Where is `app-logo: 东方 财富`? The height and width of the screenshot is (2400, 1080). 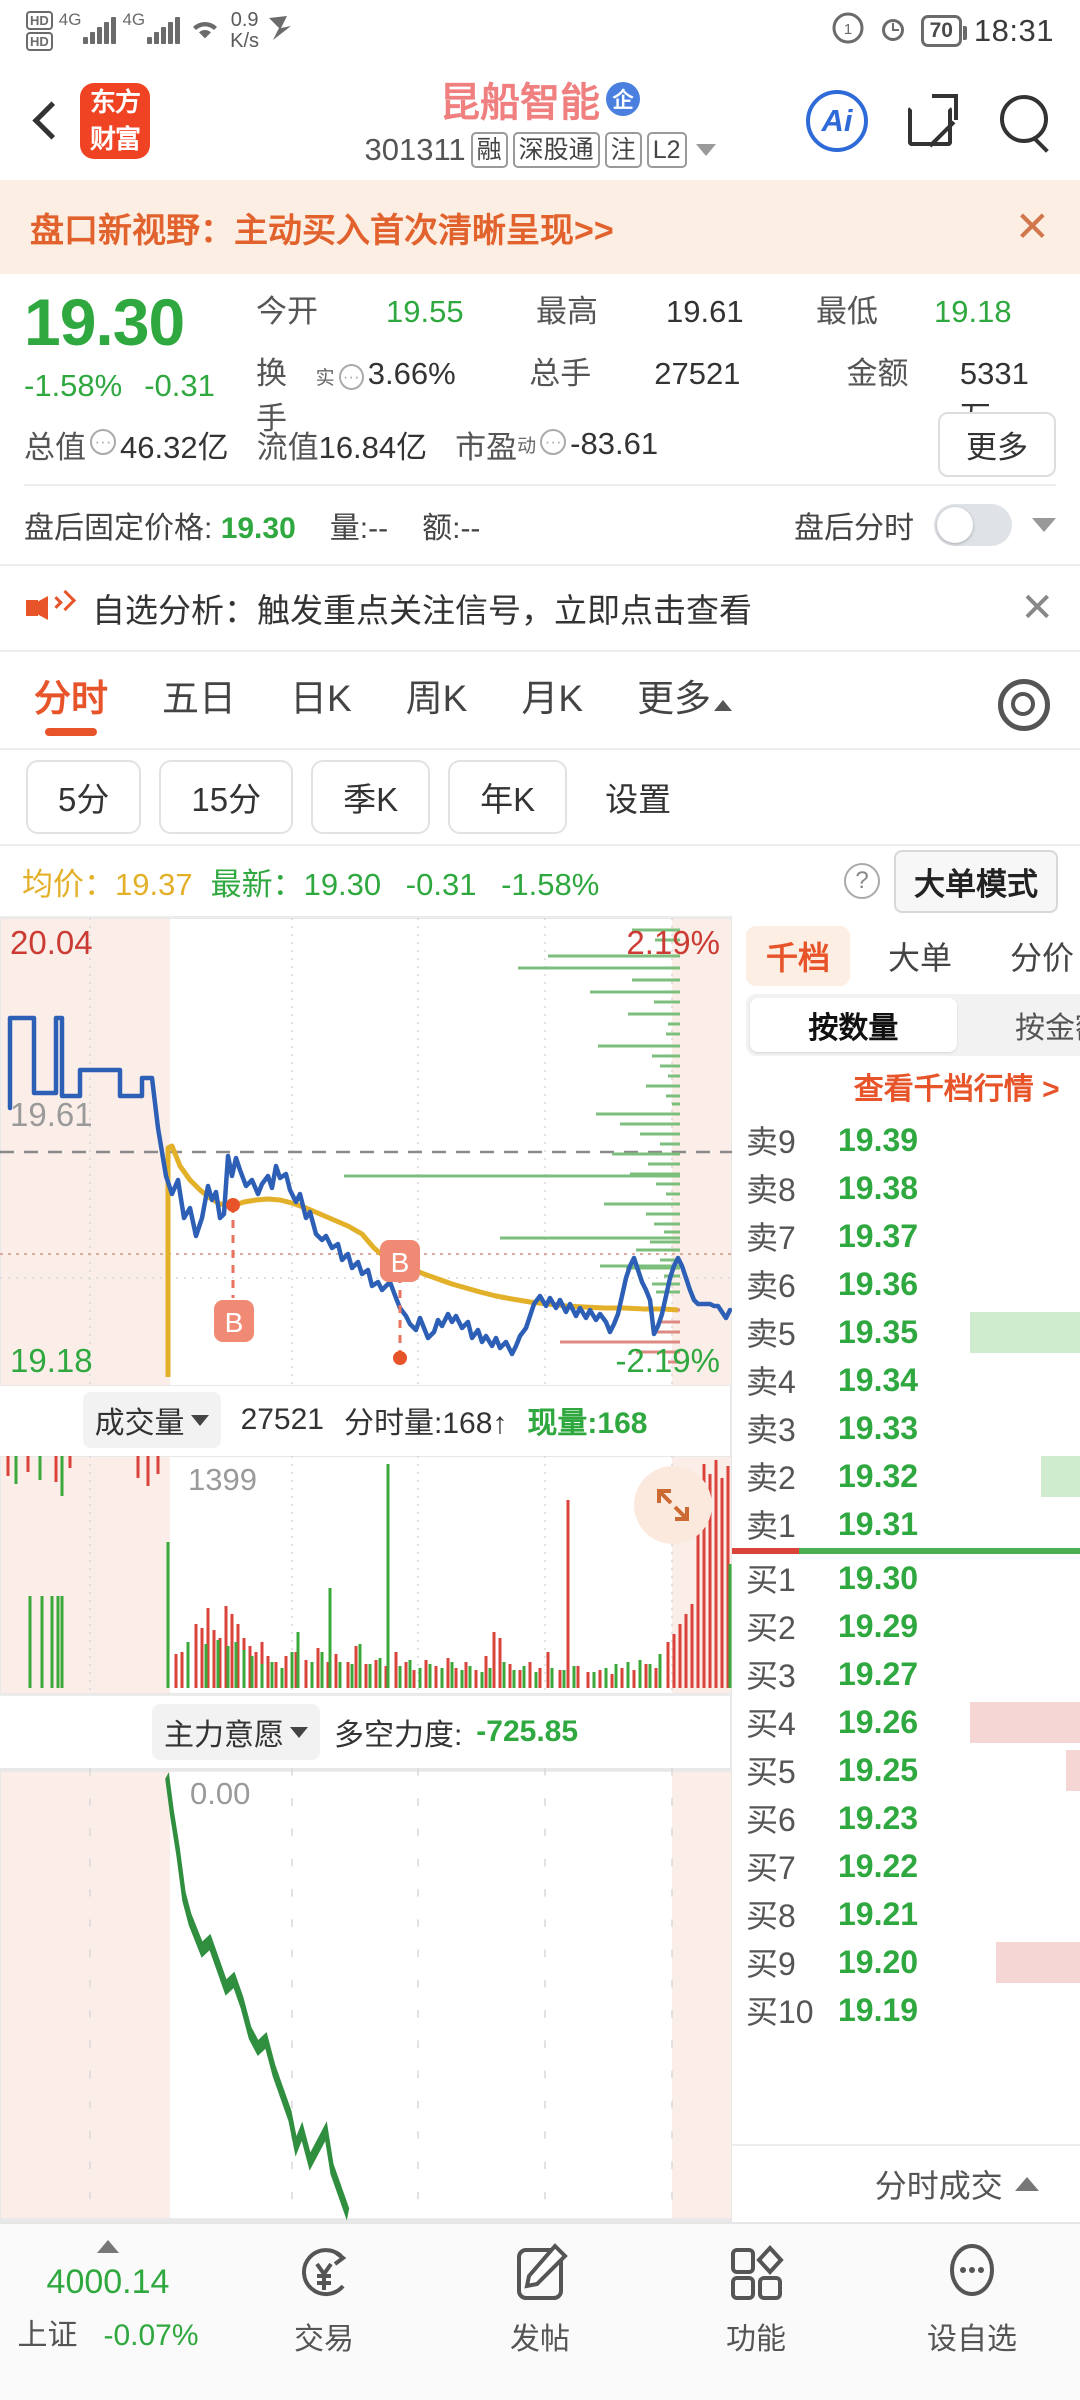
app-logo: 东方 财富 is located at coordinates (115, 121).